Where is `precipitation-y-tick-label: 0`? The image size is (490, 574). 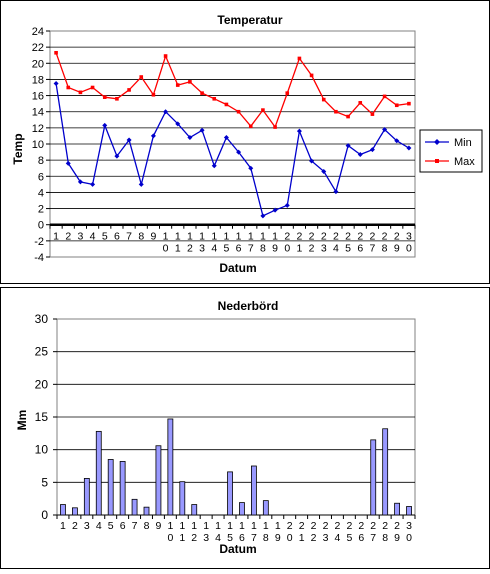
precipitation-y-tick-label: 0 is located at coordinates (44, 515).